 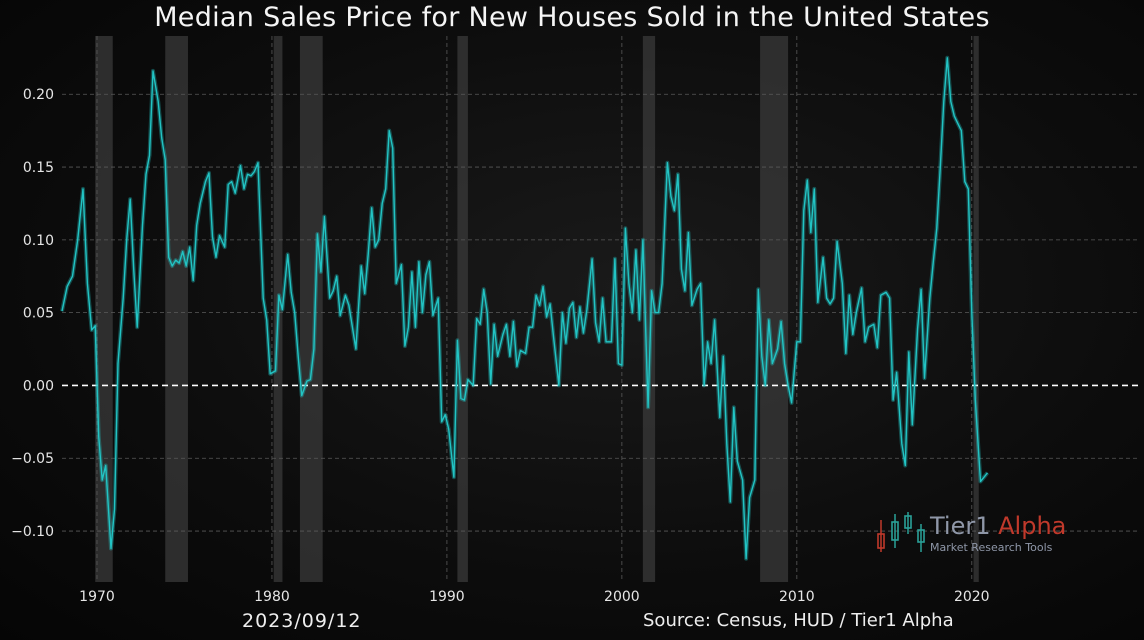 What do you see at coordinates (991, 547) in the screenshot?
I see `logo-tagline: Market Research Tools` at bounding box center [991, 547].